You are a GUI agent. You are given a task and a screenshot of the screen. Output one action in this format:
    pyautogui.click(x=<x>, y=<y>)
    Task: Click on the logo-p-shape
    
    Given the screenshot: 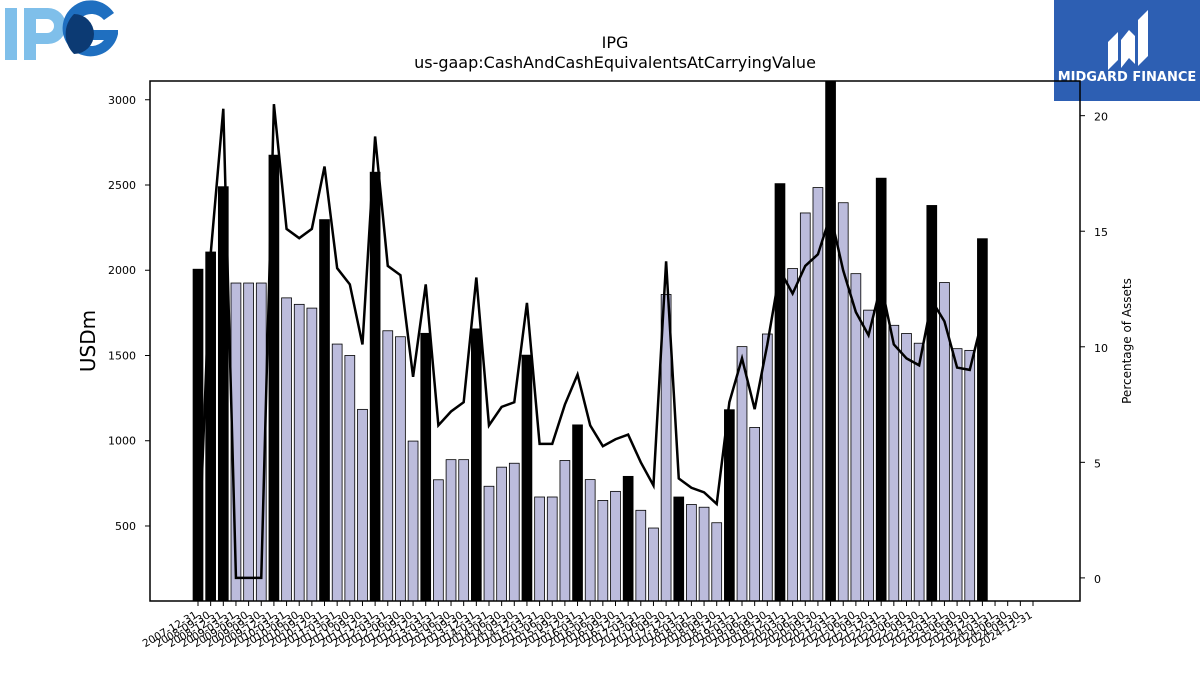 What is the action you would take?
    pyautogui.click(x=45, y=34)
    